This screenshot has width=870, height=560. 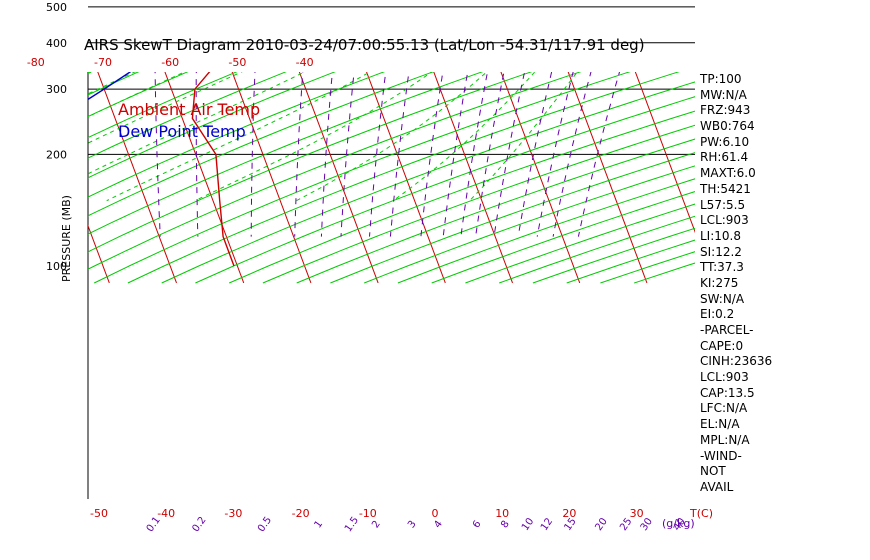 I want to click on index-line: NOT, so click(x=713, y=471).